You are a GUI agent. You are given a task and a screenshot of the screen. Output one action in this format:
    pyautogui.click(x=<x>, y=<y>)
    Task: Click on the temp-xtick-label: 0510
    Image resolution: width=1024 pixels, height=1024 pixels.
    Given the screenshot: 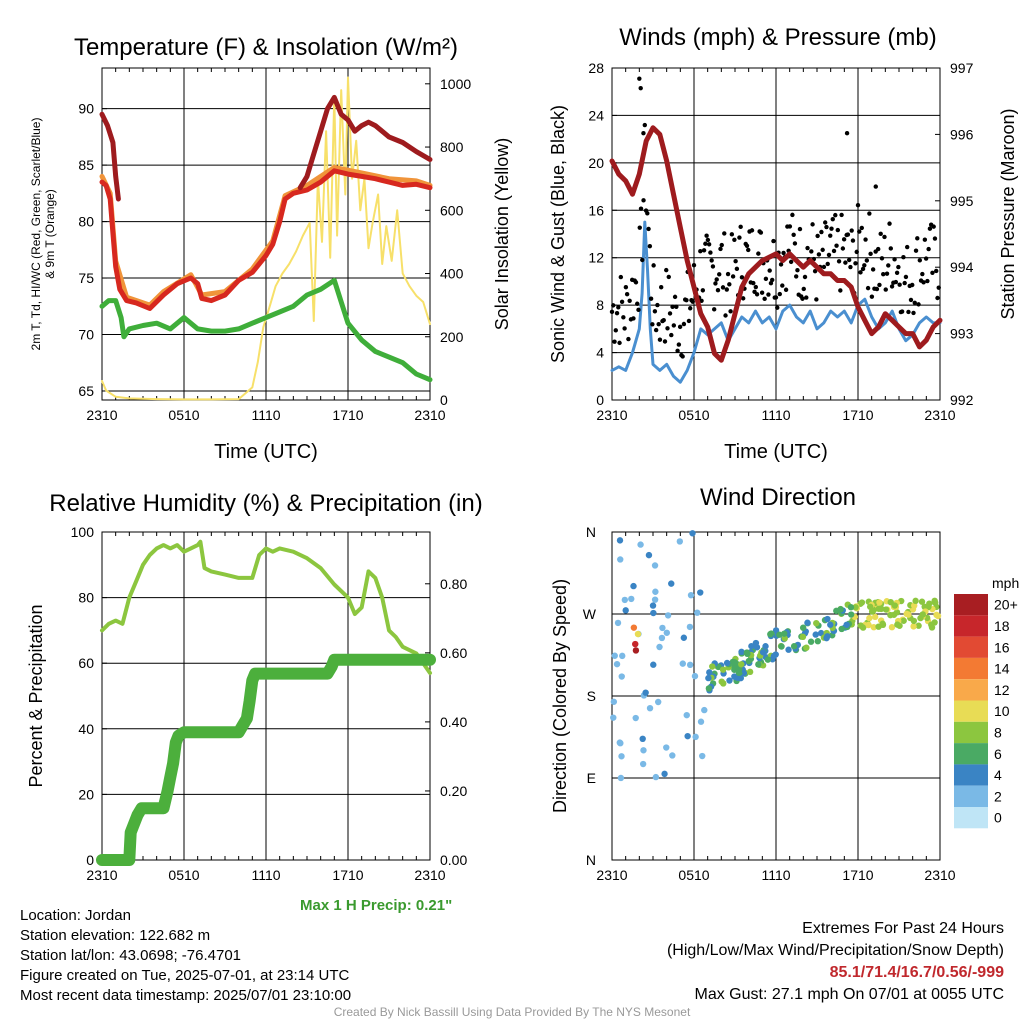 What is the action you would take?
    pyautogui.click(x=183, y=415)
    